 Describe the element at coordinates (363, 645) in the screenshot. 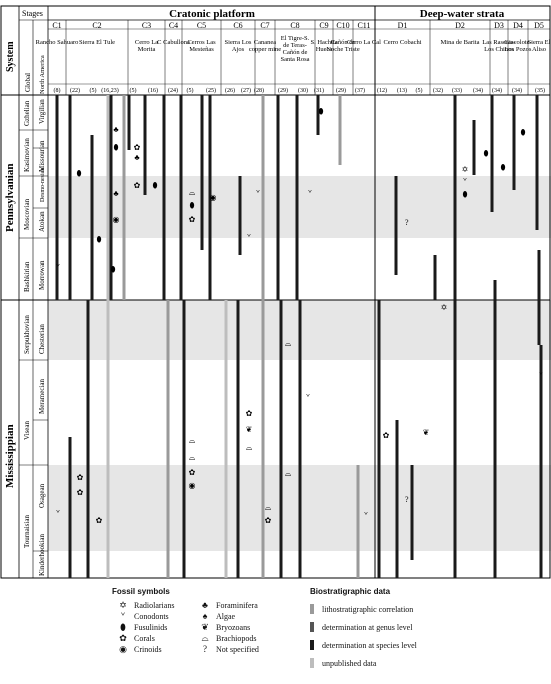

I see `bio-legend-item: determination at species level` at that location.